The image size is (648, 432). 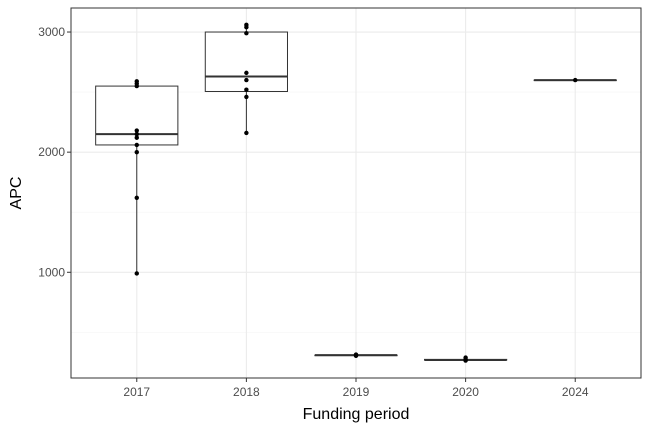 I want to click on x-tick-label: 2020, so click(x=465, y=392).